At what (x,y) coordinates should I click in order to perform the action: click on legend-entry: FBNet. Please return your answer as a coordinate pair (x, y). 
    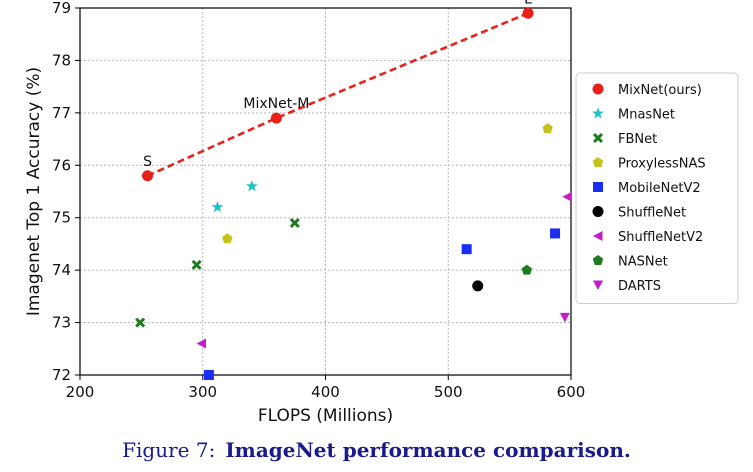
    Looking at the image, I should click on (637, 139).